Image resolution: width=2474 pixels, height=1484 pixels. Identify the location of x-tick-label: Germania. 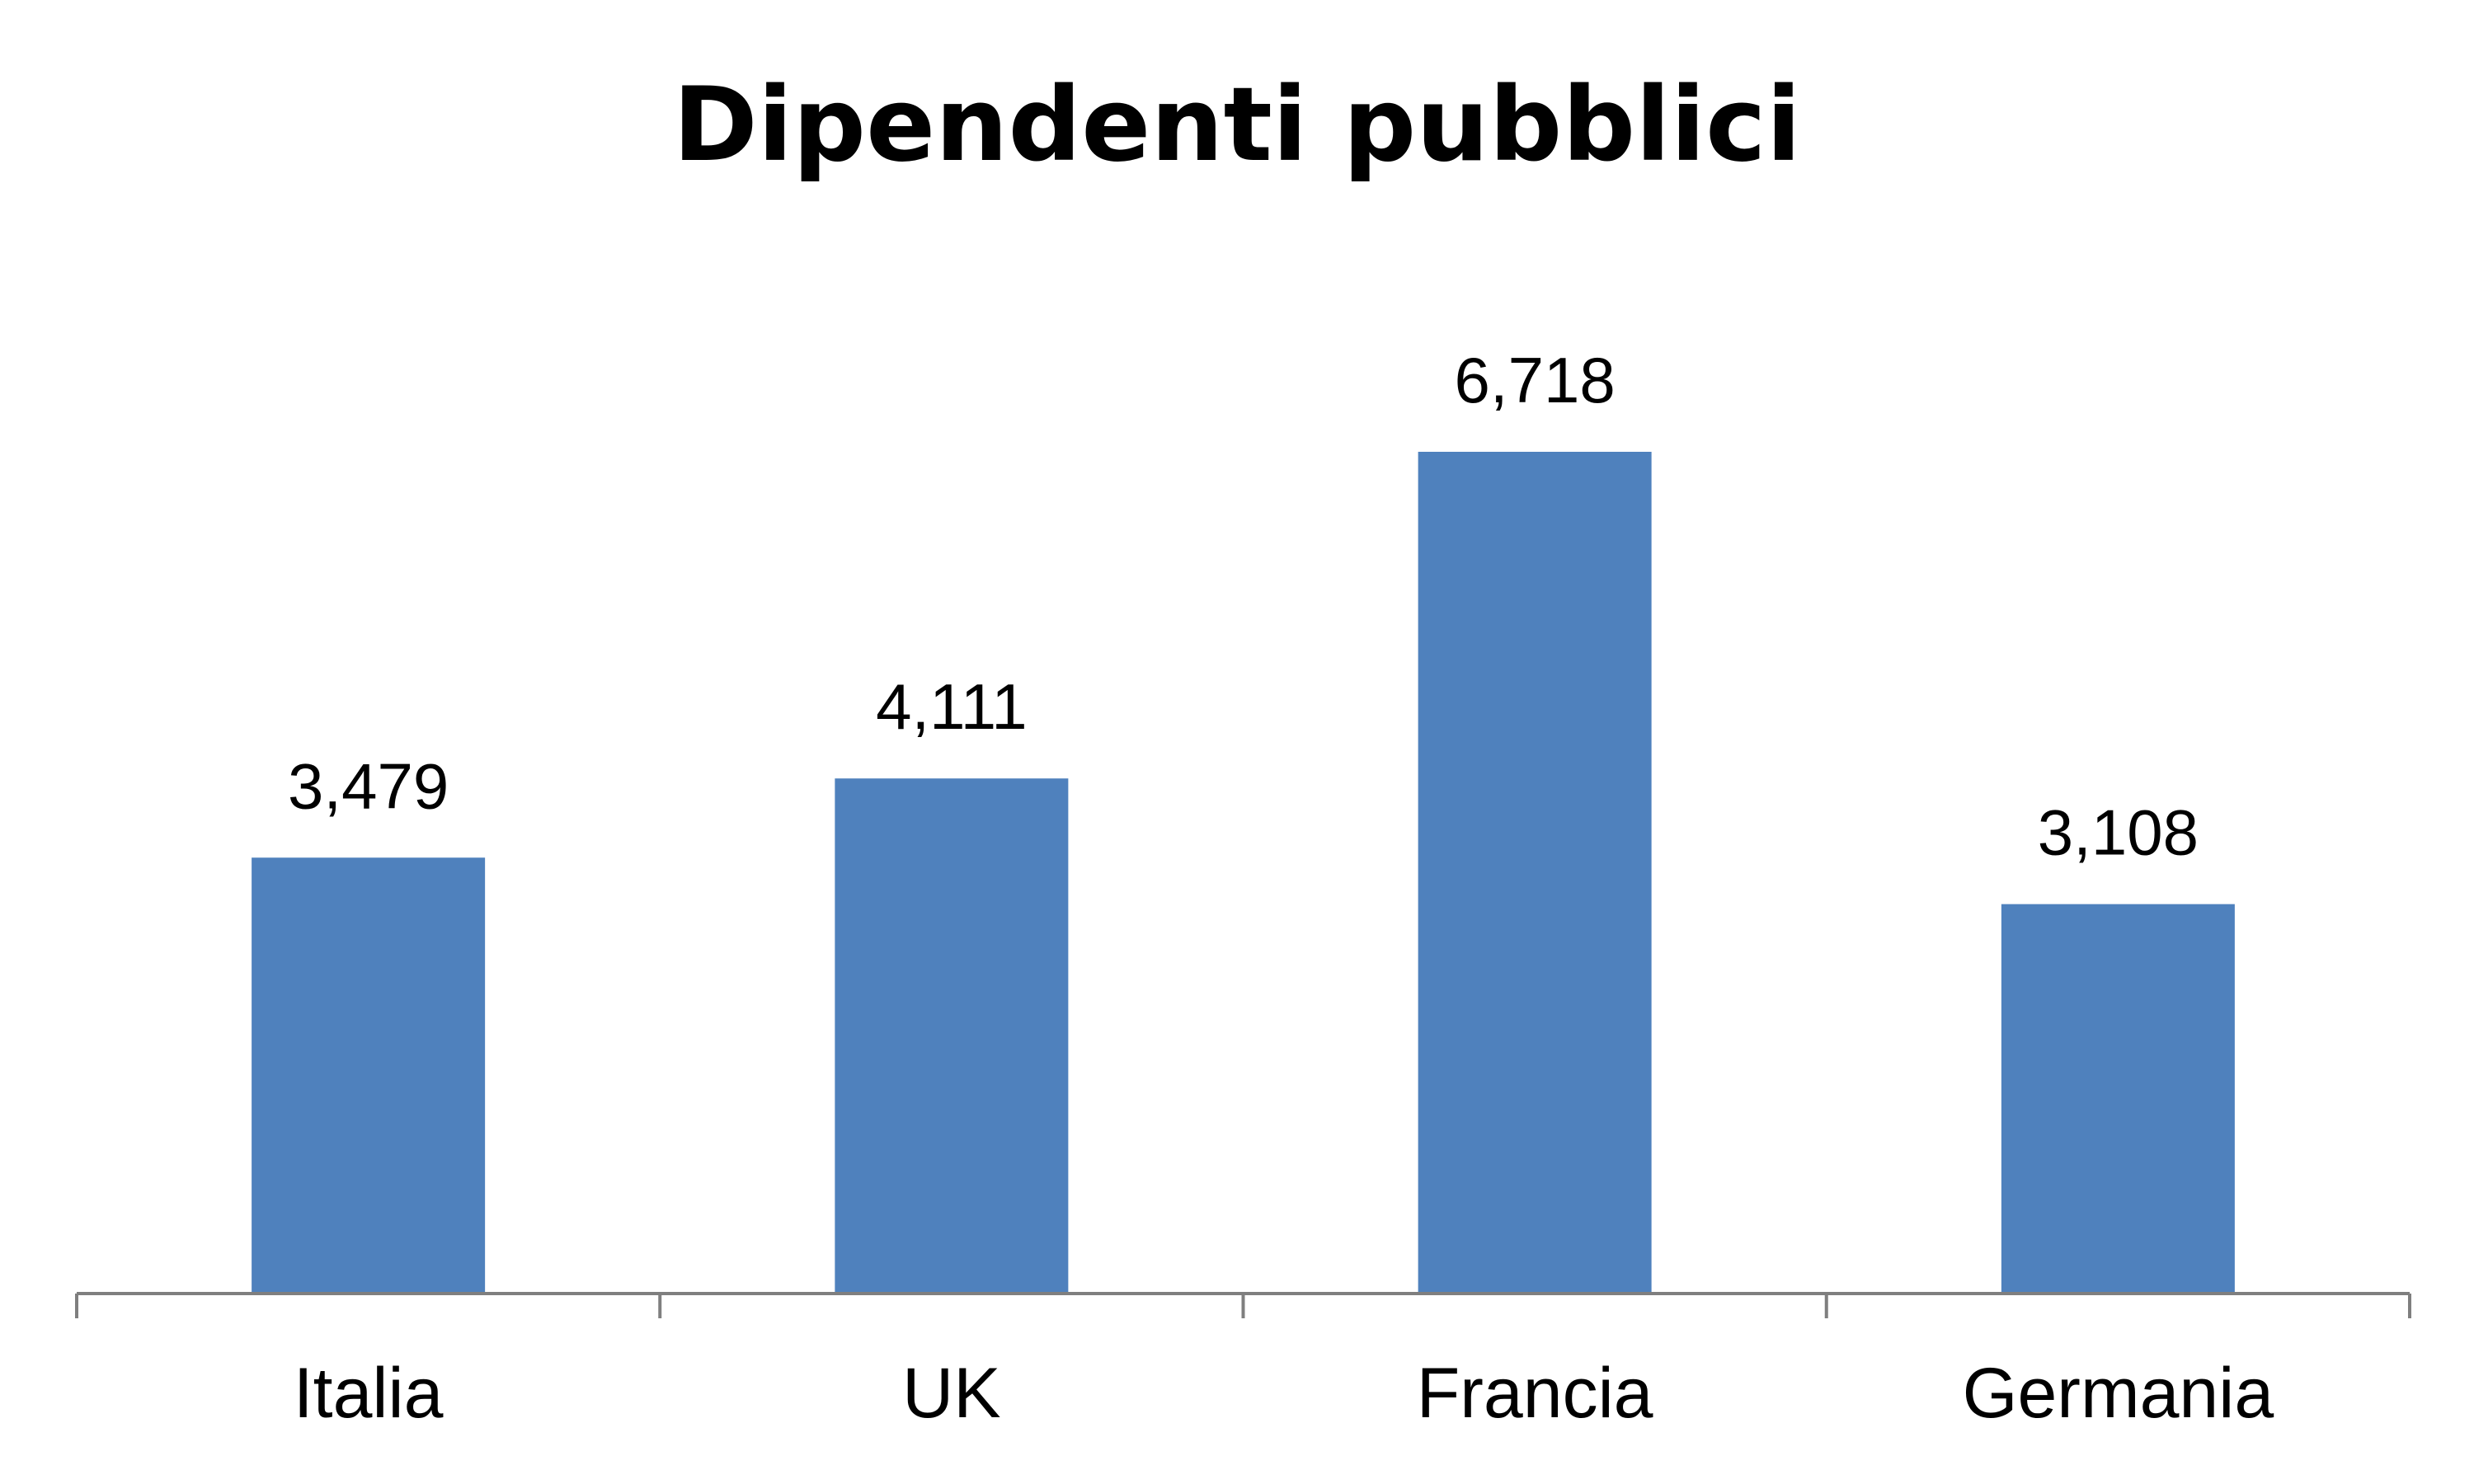
(2118, 1393).